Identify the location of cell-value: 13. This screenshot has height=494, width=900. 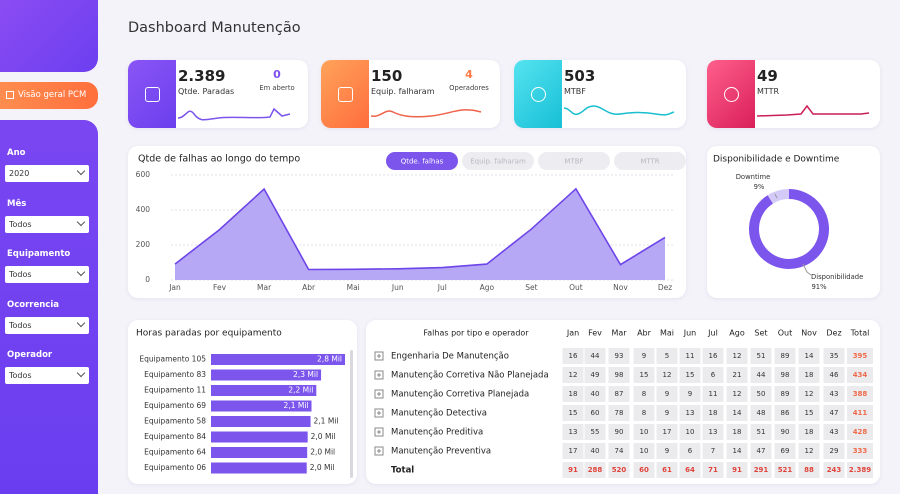
(713, 432).